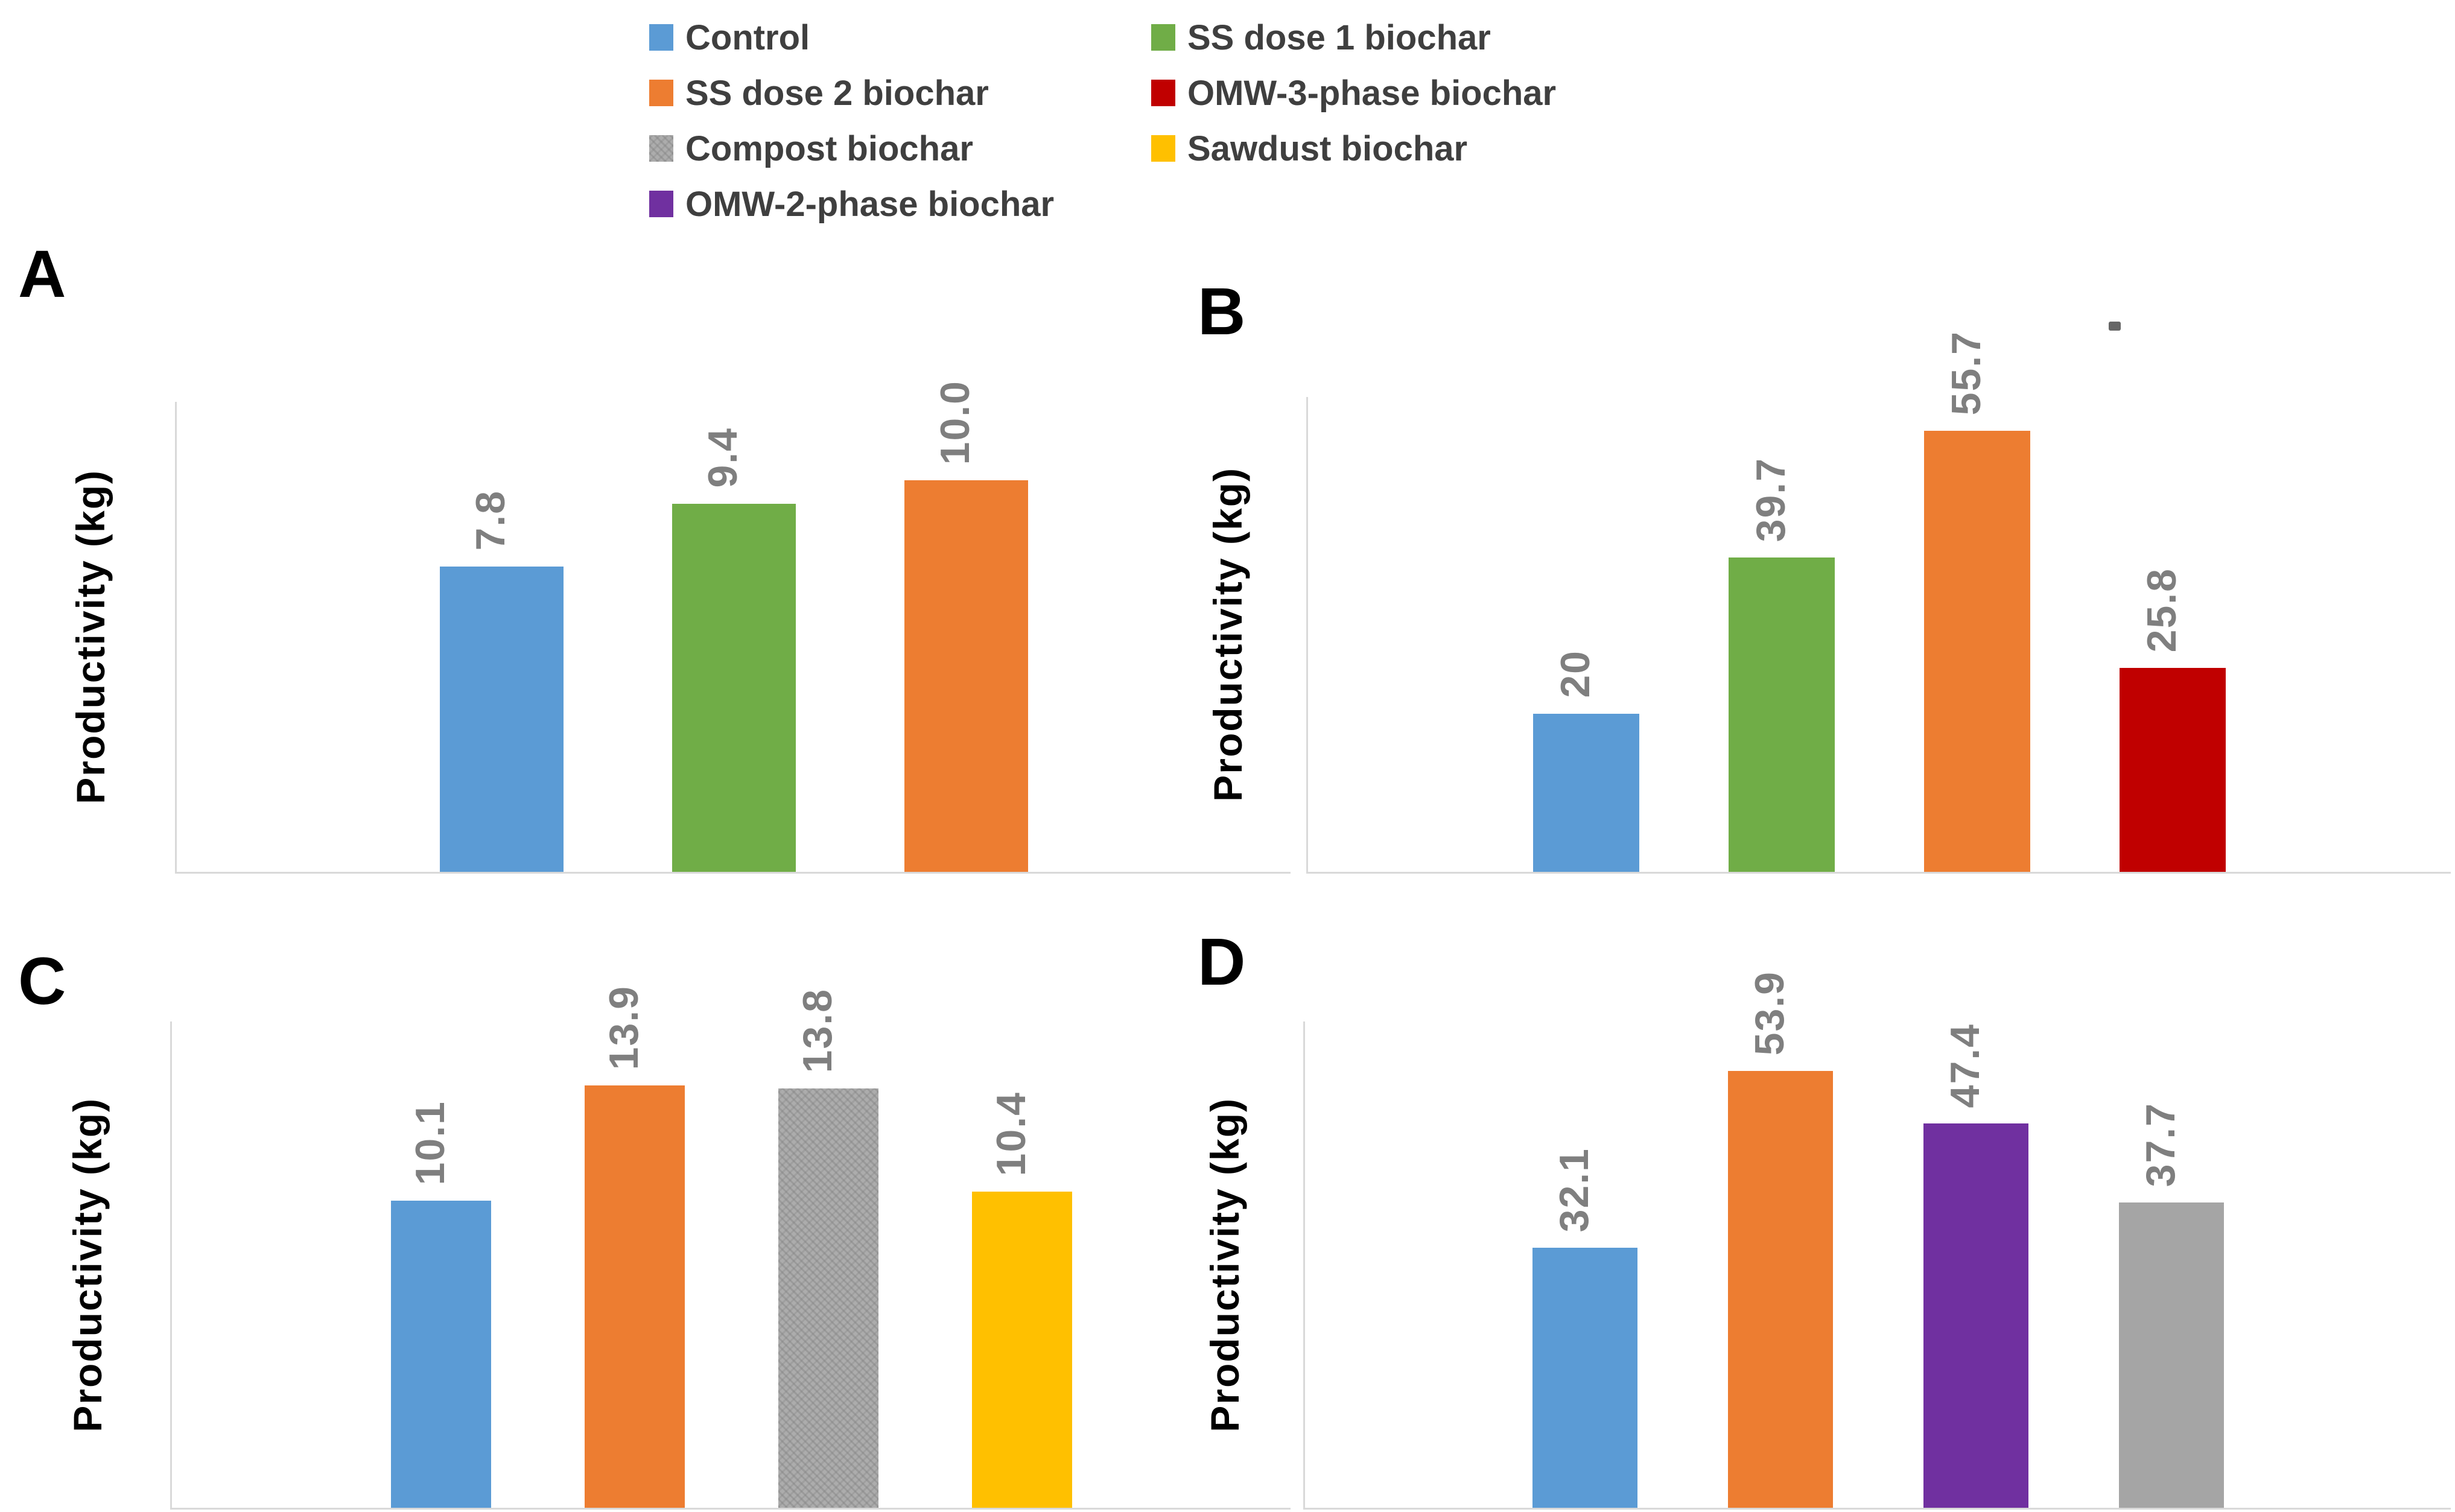  Describe the element at coordinates (2173, 770) in the screenshot. I see `bar-omw-3-phase-biochar` at that location.